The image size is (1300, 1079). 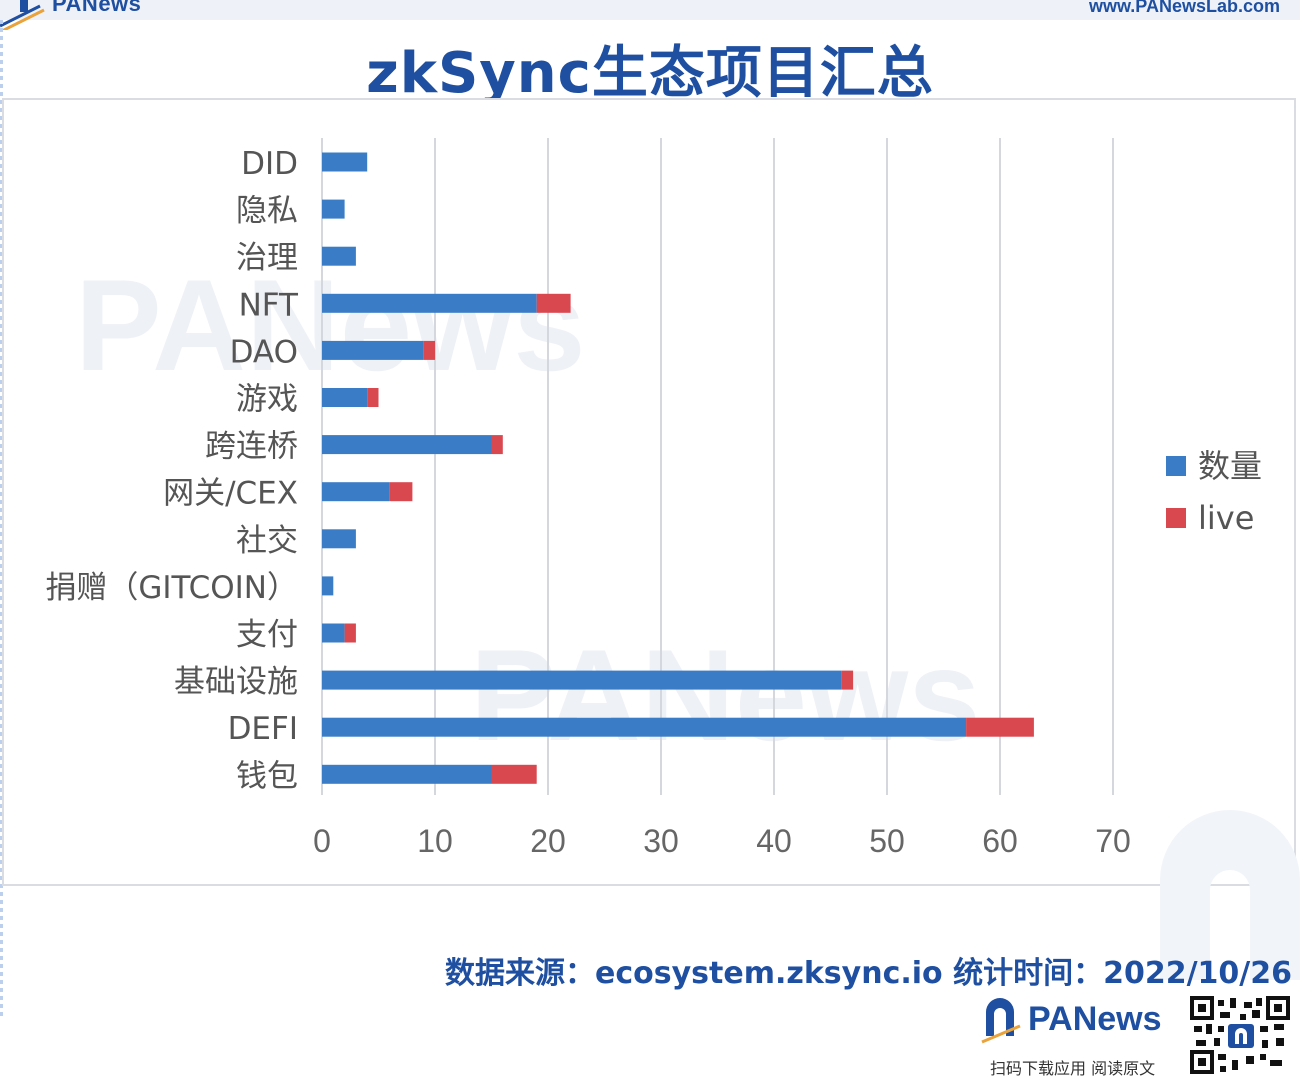 What do you see at coordinates (1113, 841) in the screenshot?
I see `x-tick-label: 70` at bounding box center [1113, 841].